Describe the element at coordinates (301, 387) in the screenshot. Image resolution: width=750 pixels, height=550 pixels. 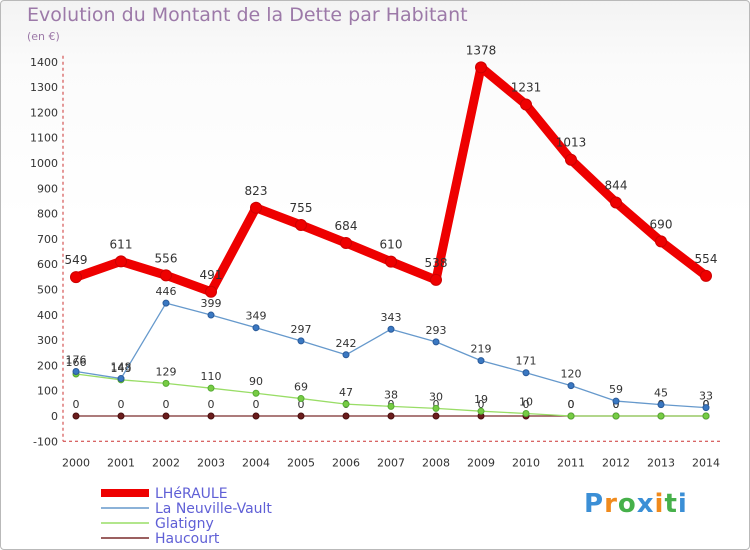
I see `data-label-glatigny: 69` at that location.